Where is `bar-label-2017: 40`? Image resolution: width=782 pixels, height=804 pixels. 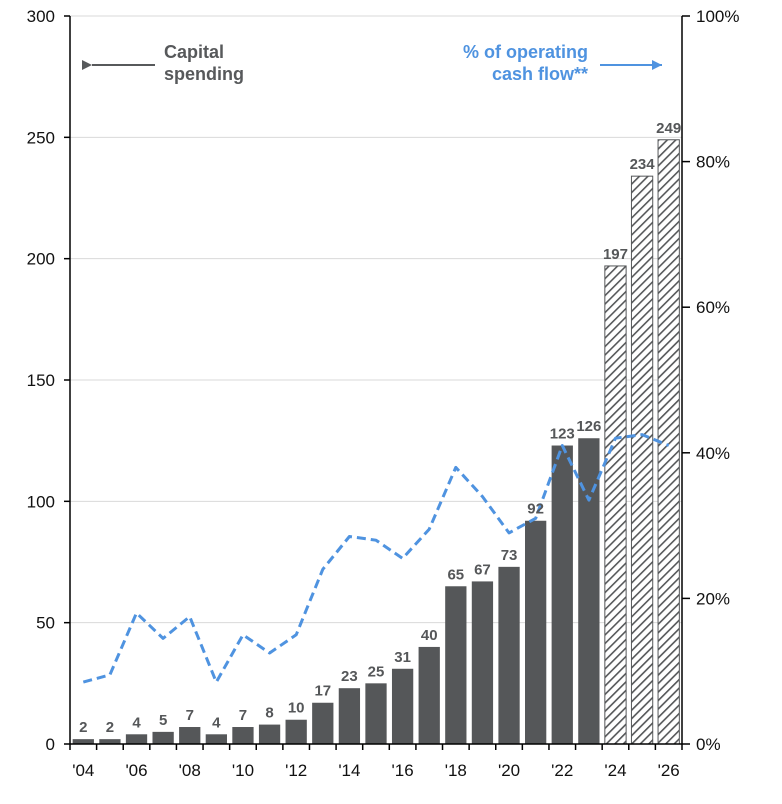 bar-label-2017: 40 is located at coordinates (429, 635).